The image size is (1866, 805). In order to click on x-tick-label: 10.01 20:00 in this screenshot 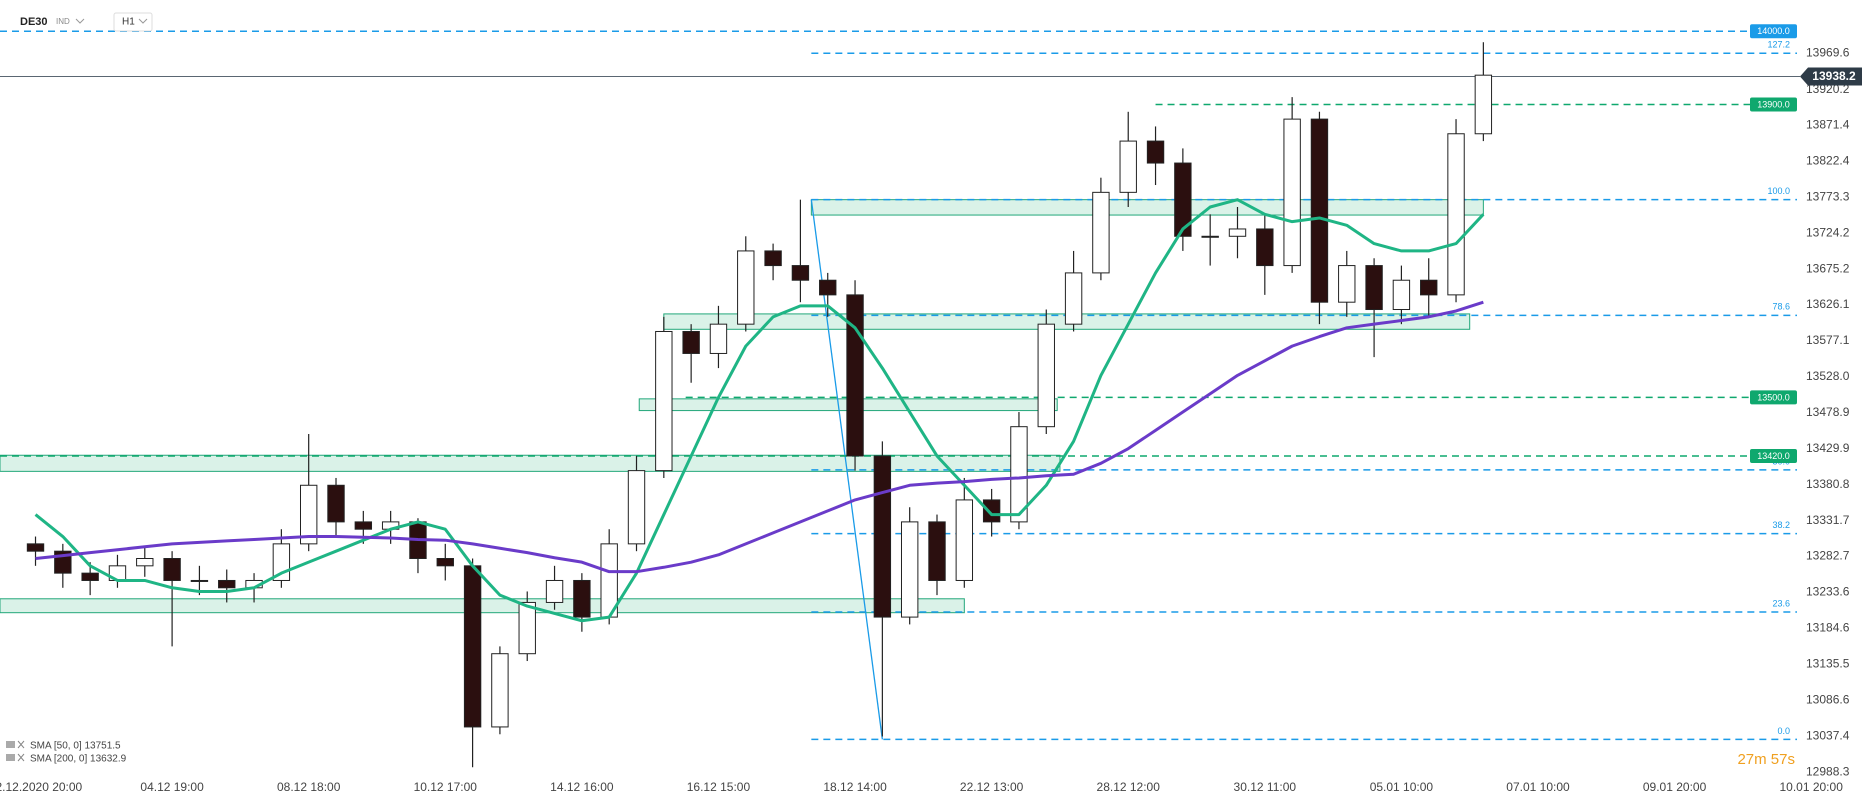, I will do `click(1811, 787)`.